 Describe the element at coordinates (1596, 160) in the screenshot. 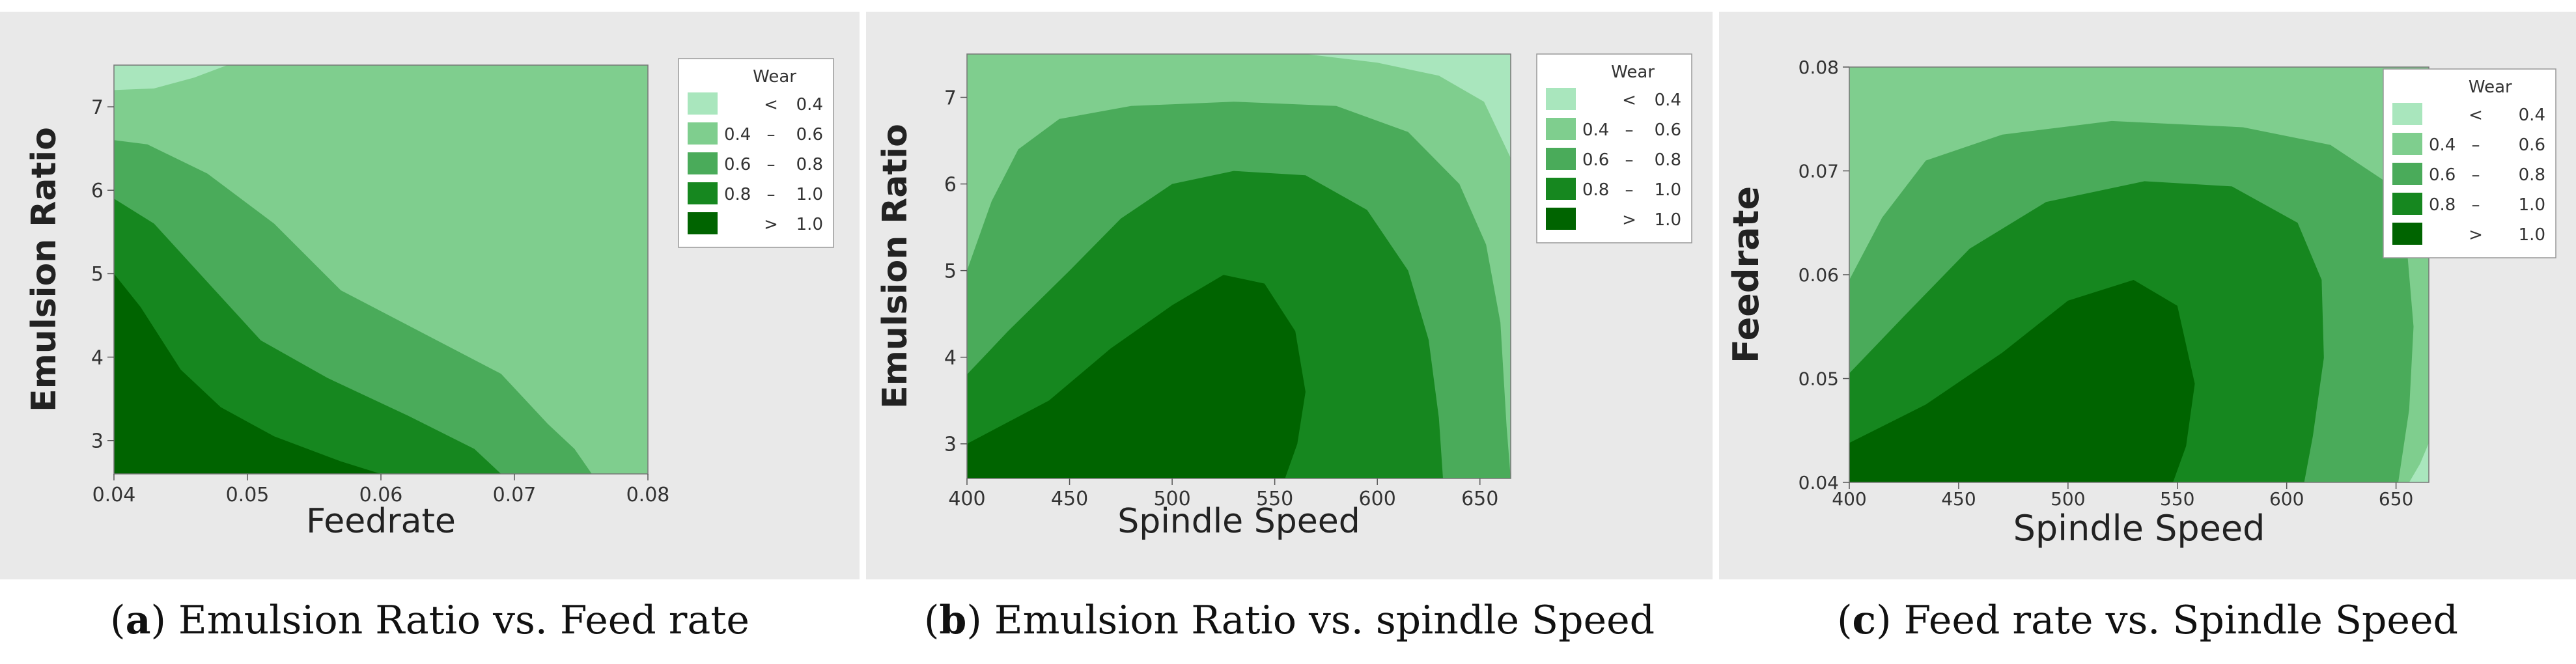

I see `legend-entry-low: 0.6` at that location.